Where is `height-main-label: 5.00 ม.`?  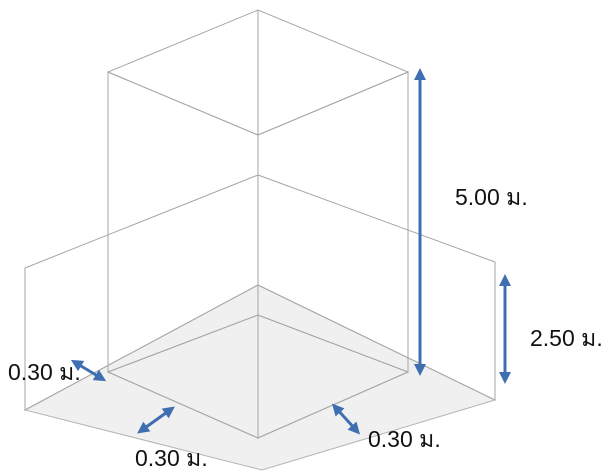 height-main-label: 5.00 ม. is located at coordinates (491, 197).